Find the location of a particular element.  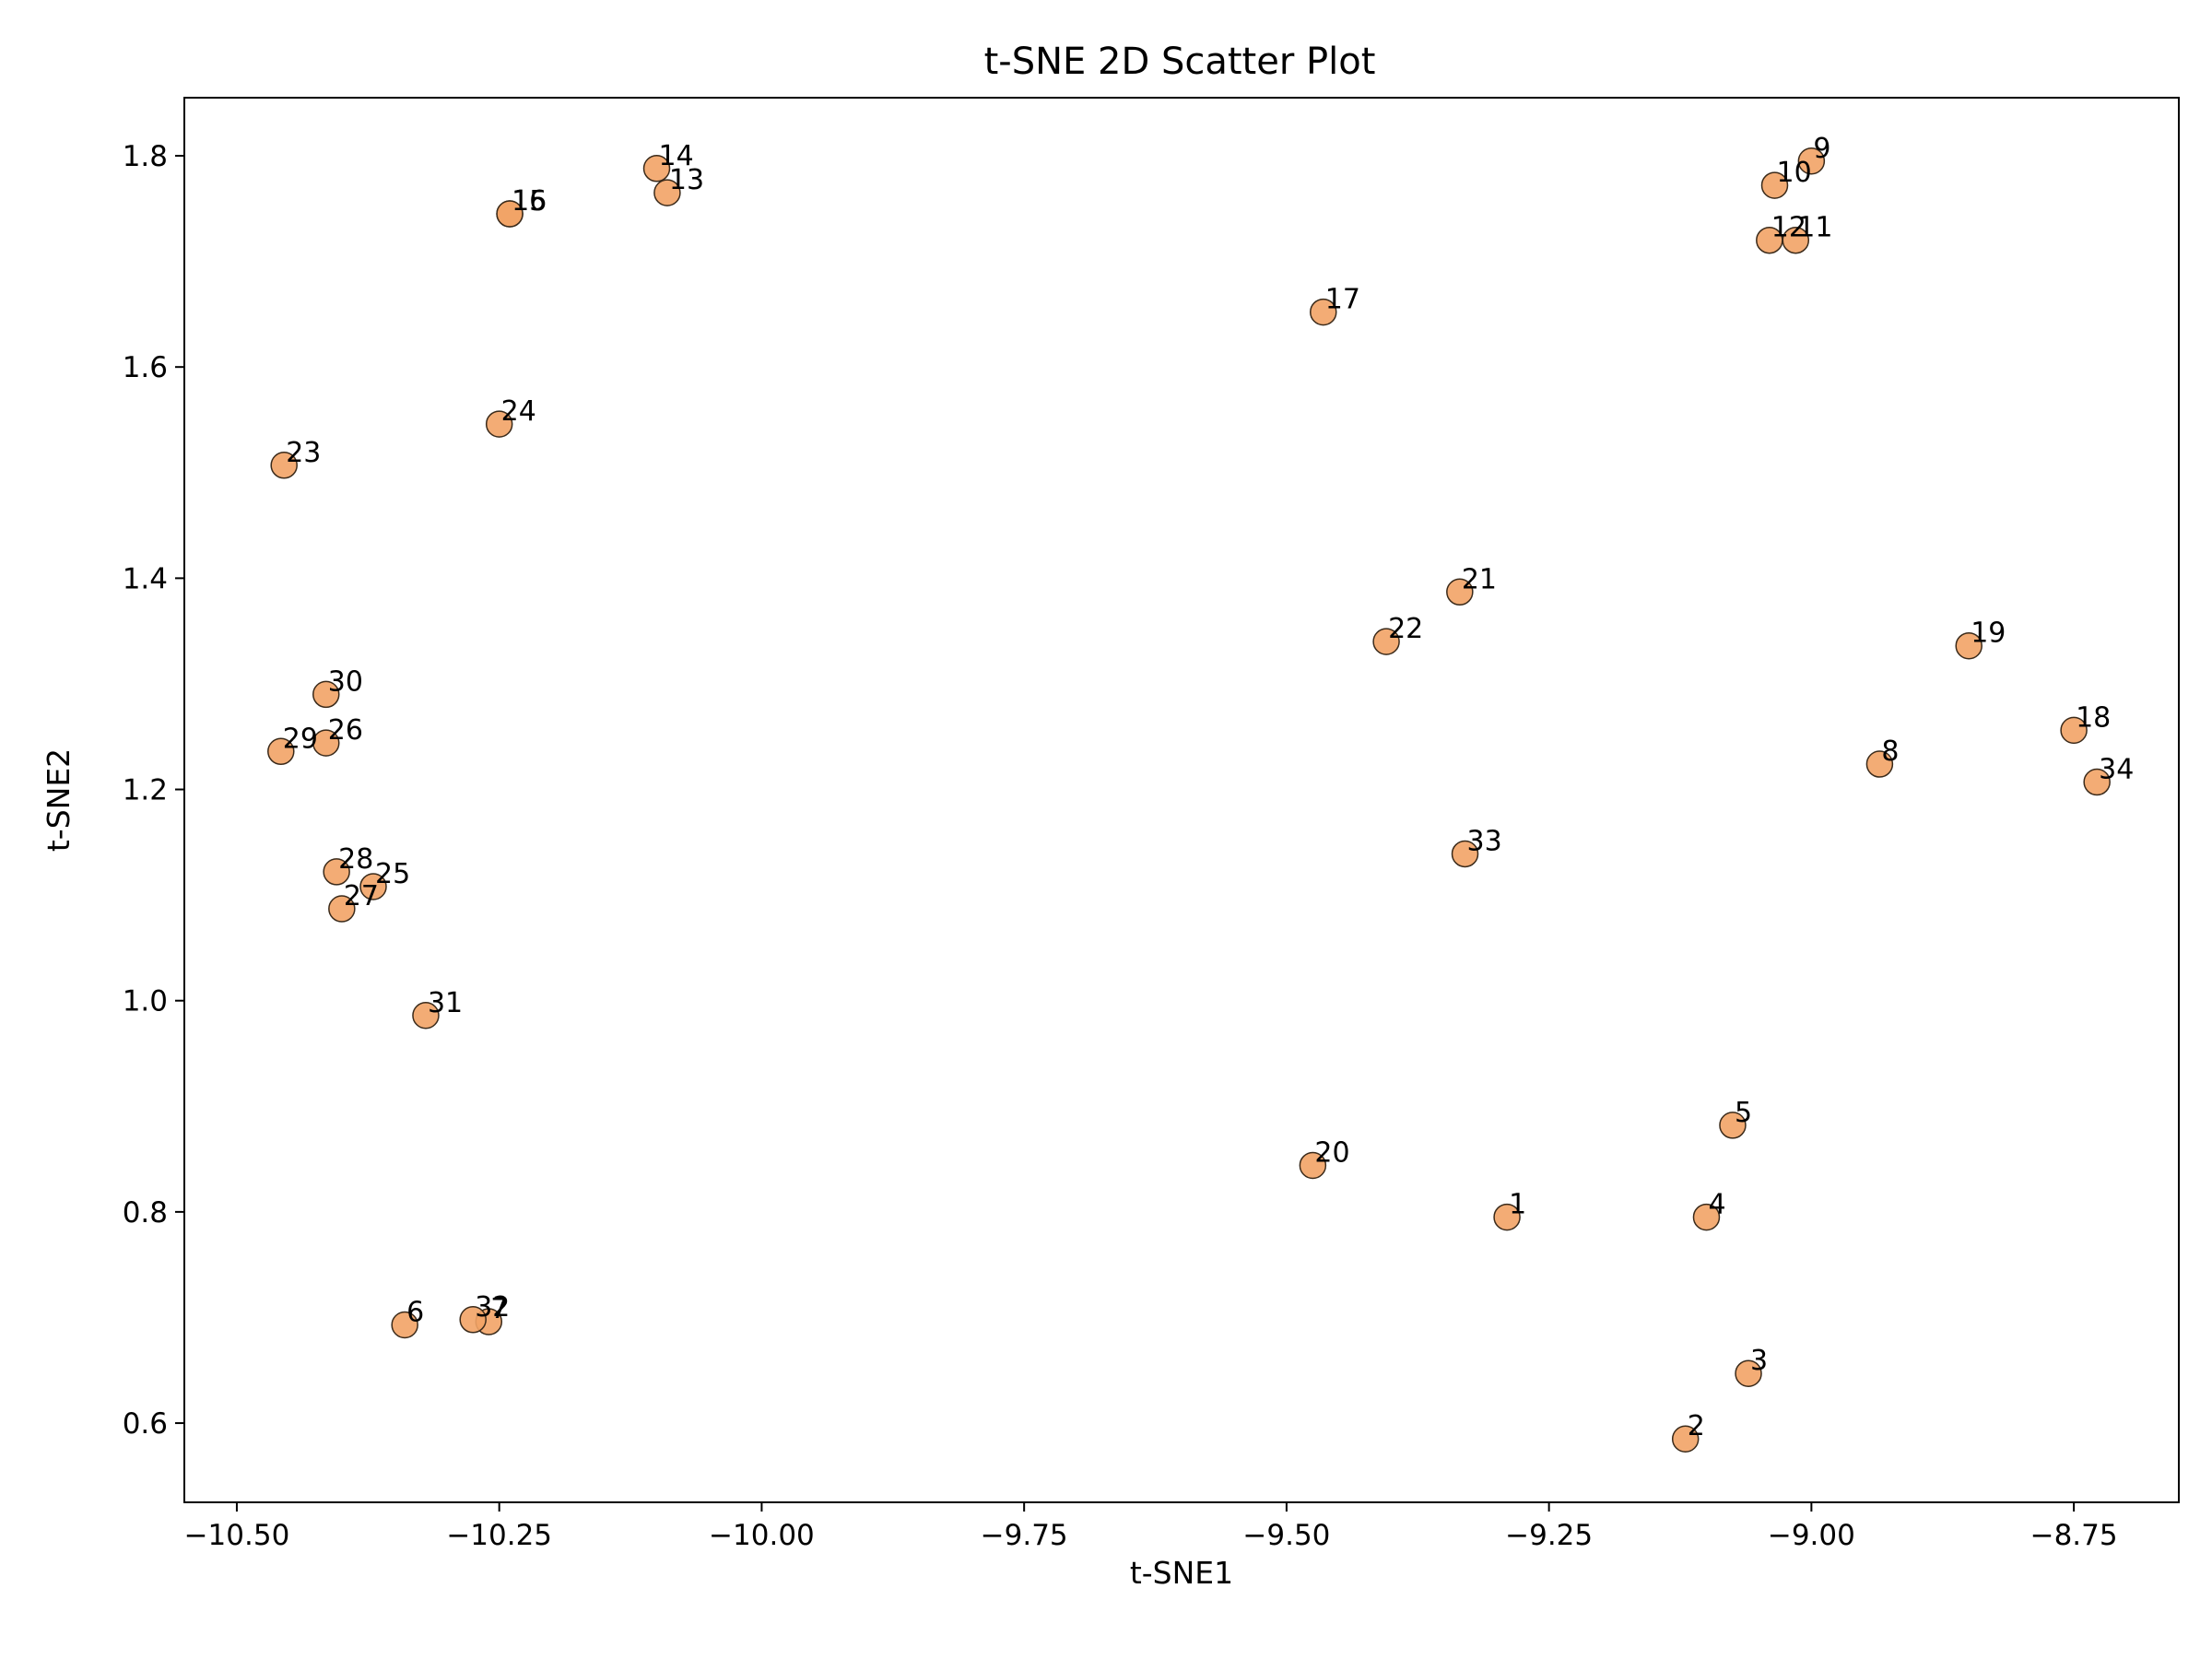

point-label: 18 is located at coordinates (2093, 717).